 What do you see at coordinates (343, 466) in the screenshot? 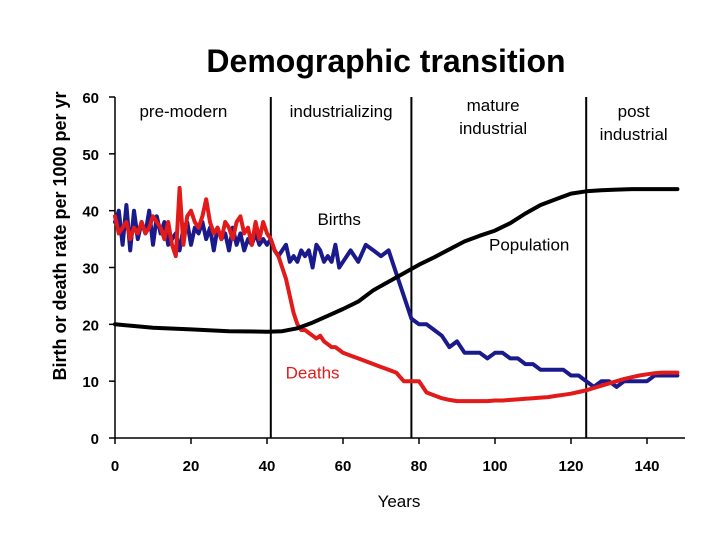
I see `x-tick-label: 60` at bounding box center [343, 466].